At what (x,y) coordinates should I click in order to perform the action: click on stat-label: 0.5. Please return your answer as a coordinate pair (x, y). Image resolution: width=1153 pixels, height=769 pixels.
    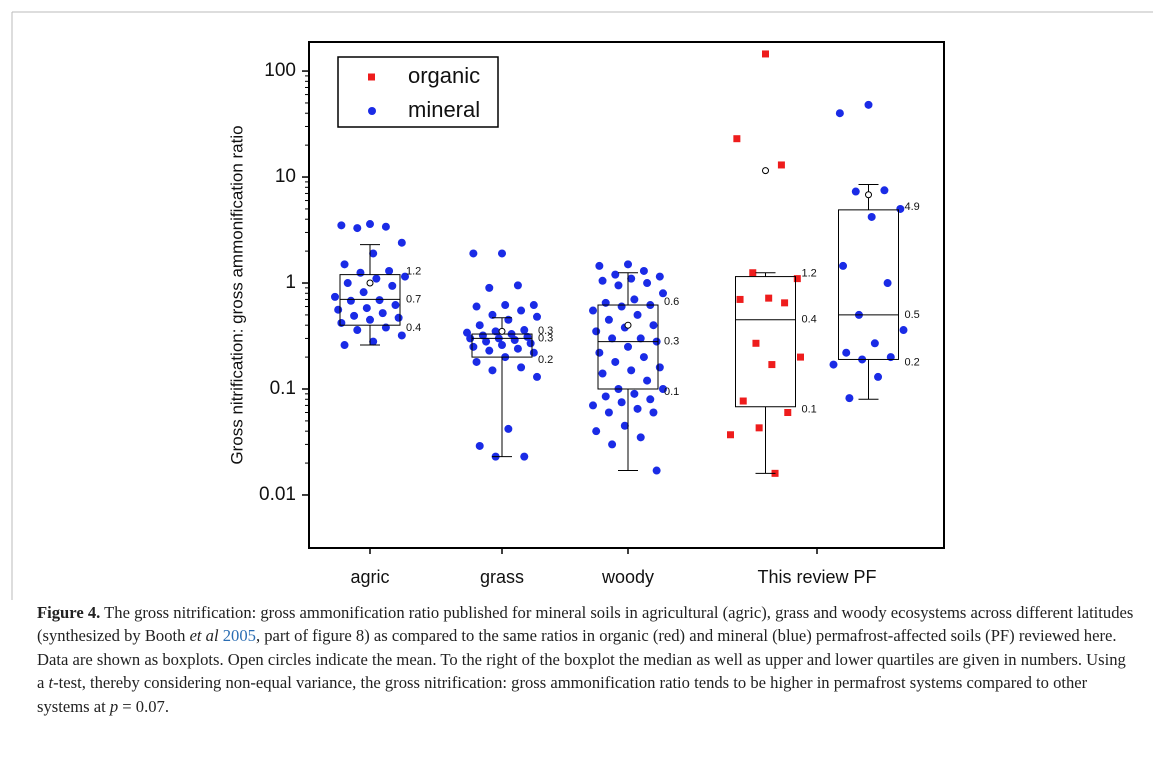
    Looking at the image, I should click on (912, 315).